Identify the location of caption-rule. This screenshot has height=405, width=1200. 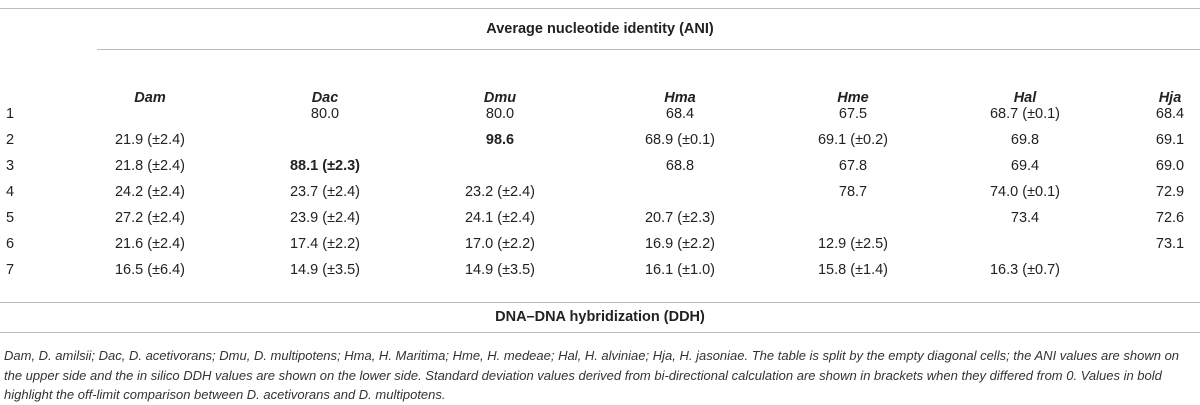
(600, 332).